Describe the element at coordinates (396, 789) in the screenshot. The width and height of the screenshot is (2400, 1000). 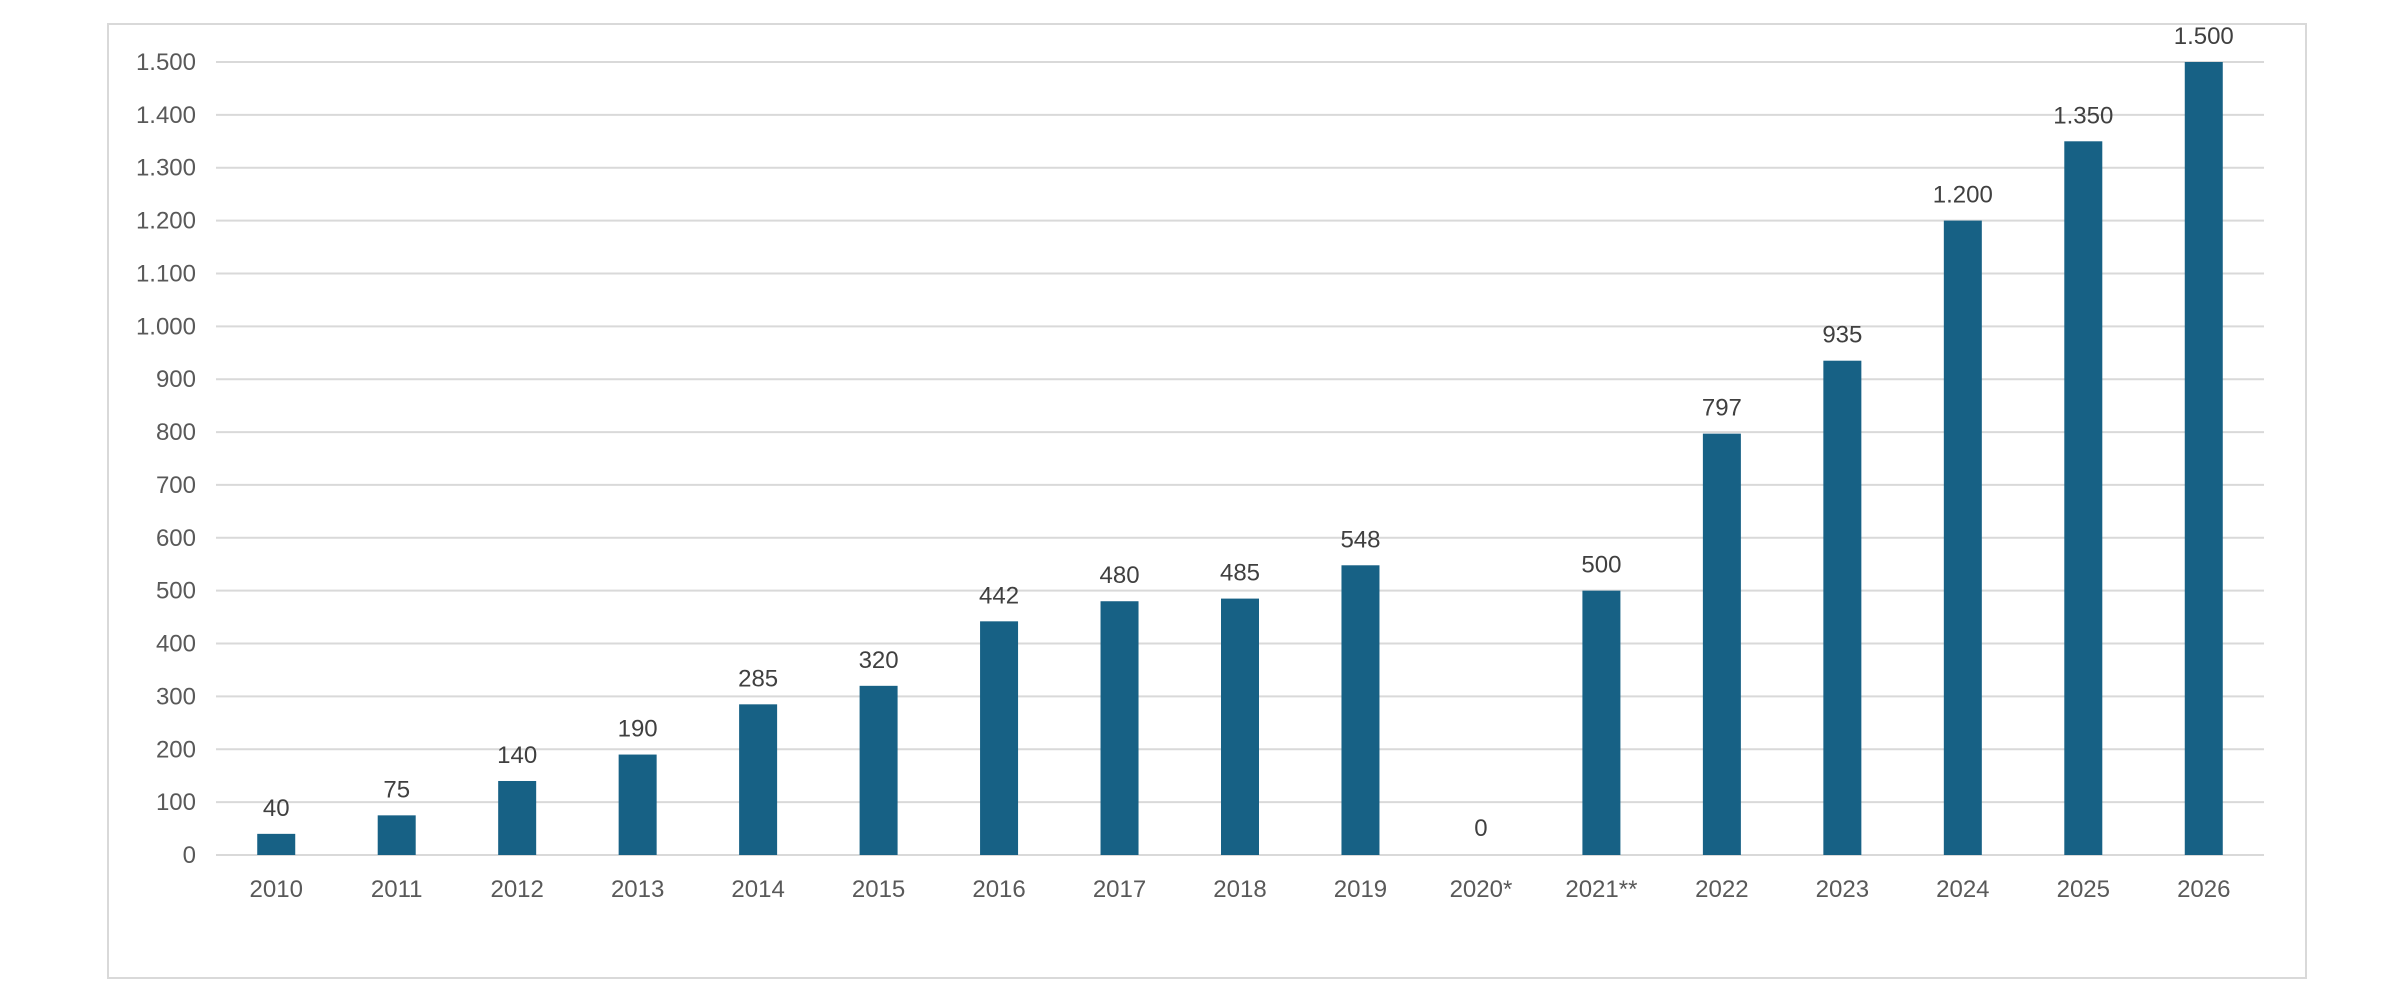
I see `data-label: 75` at that location.